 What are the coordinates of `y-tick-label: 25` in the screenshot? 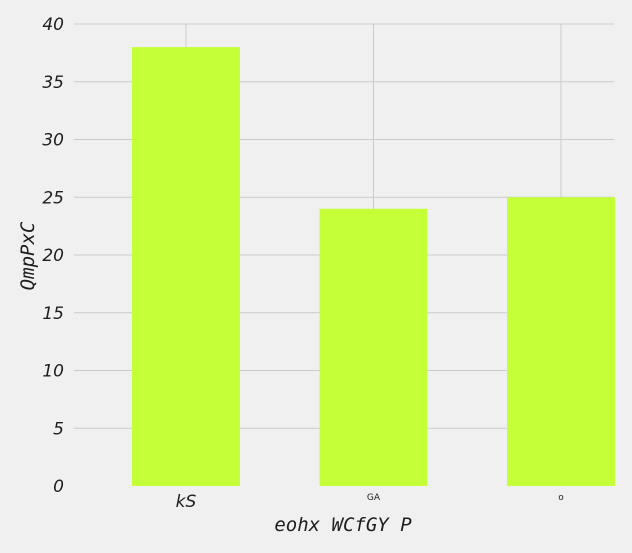 It's located at (53, 198).